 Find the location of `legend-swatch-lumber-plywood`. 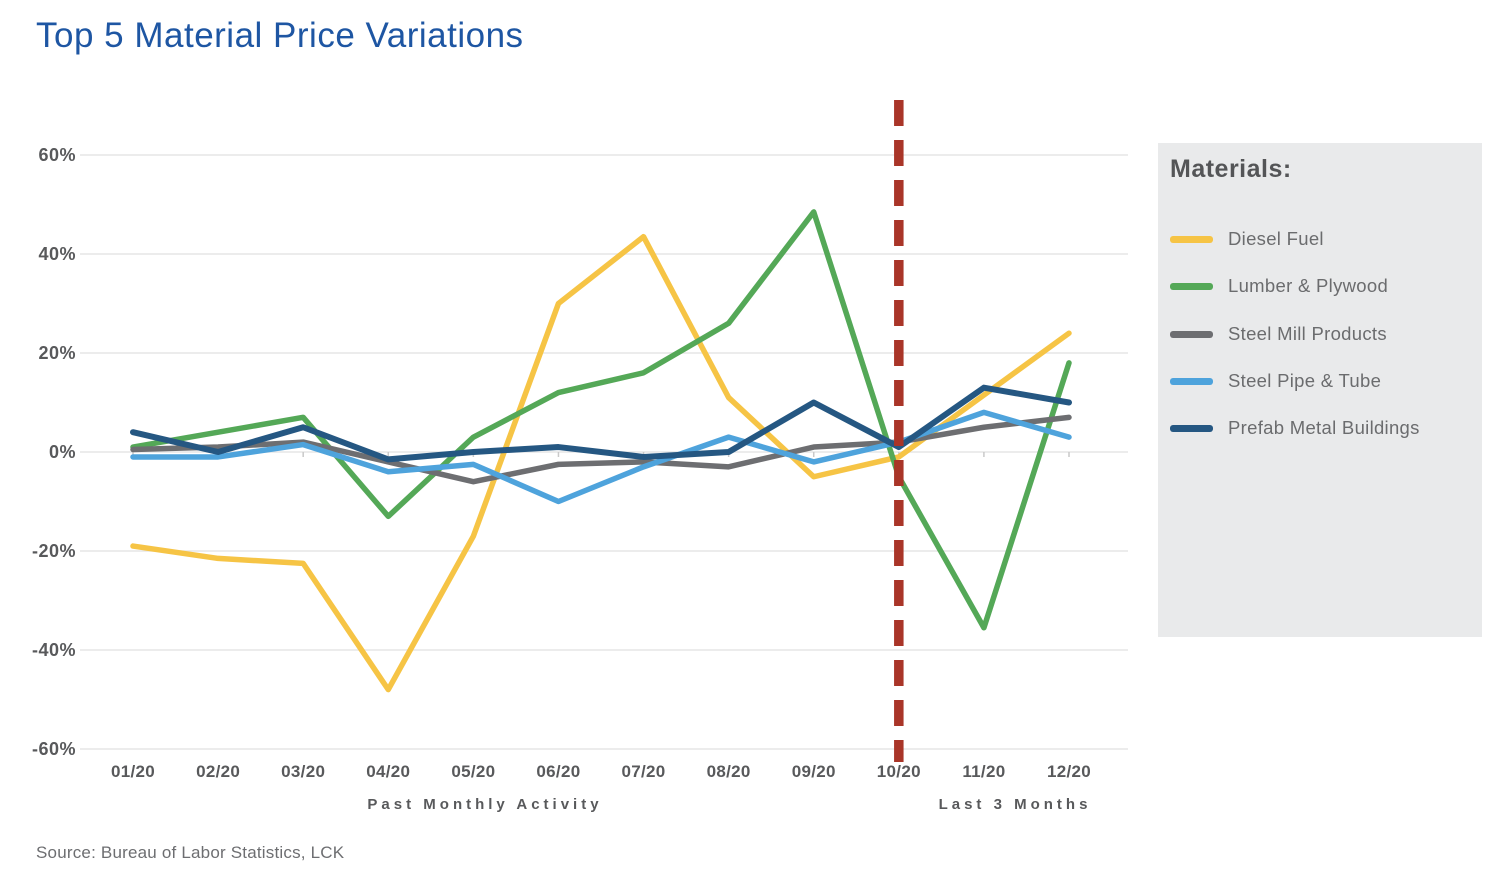

legend-swatch-lumber-plywood is located at coordinates (1191, 287).